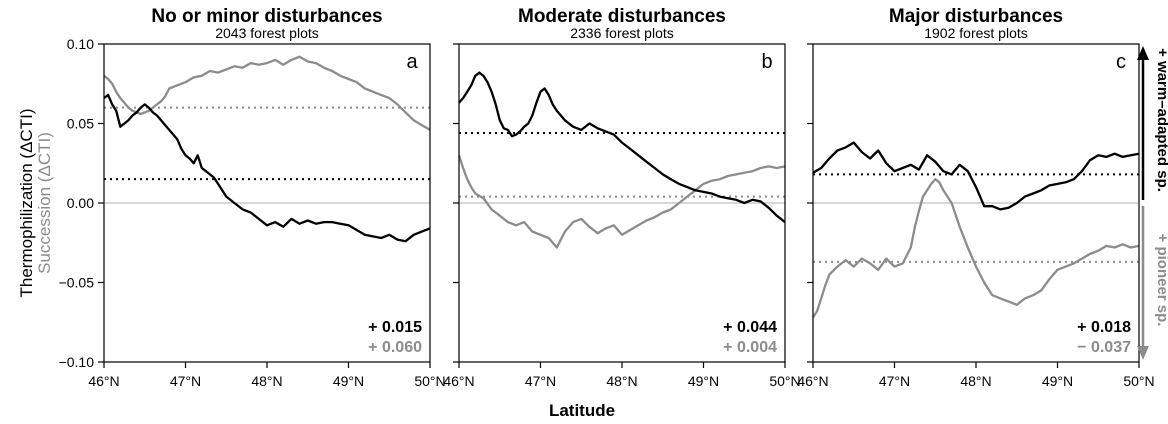 The height and width of the screenshot is (424, 1168). Describe the element at coordinates (395, 327) in the screenshot. I see `mean-label-thermophilization: + 0.015` at that location.